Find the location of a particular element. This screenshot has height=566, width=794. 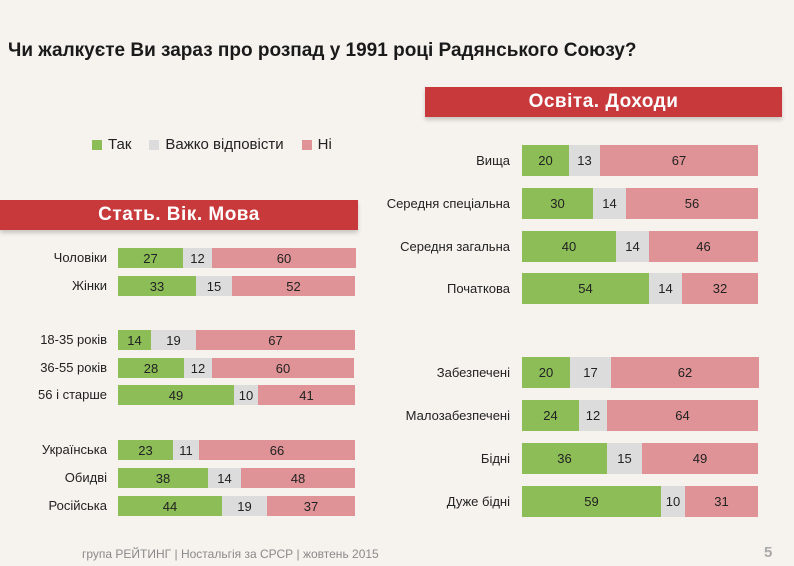

bar-segment-no: 66 is located at coordinates (277, 450).